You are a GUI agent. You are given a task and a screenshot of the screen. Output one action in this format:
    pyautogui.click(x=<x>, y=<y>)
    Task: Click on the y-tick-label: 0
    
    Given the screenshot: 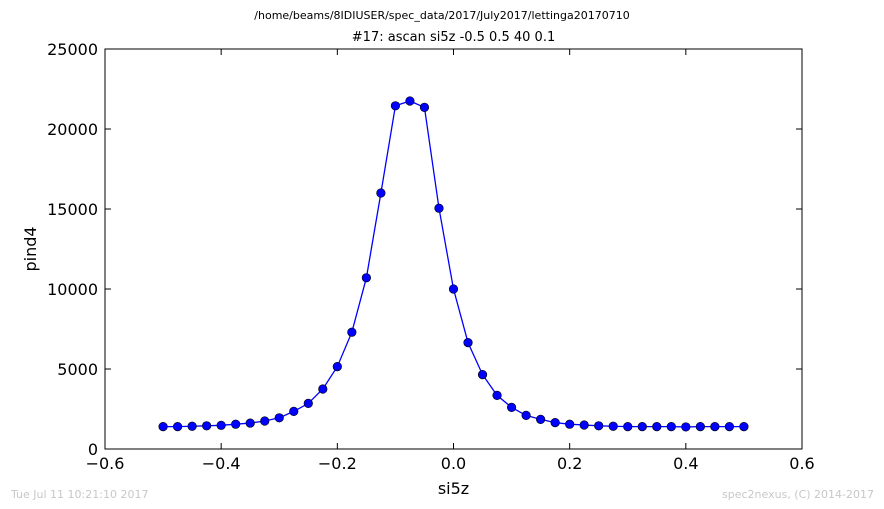 What is the action you would take?
    pyautogui.click(x=93, y=449)
    